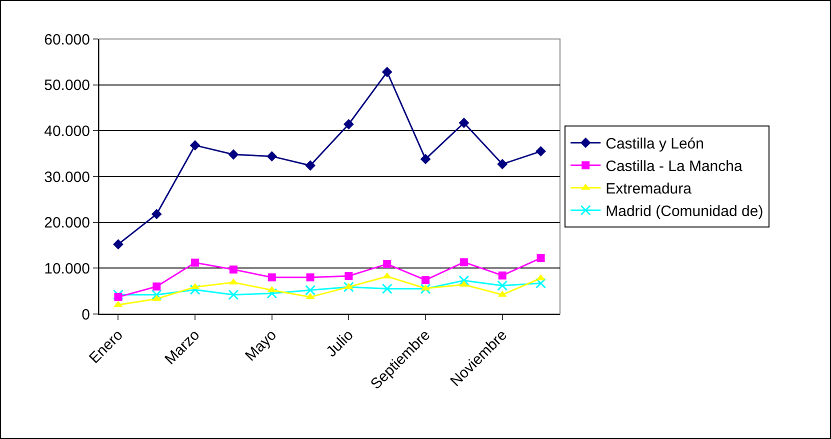  I want to click on y-tick-label: 50.000, so click(67, 85).